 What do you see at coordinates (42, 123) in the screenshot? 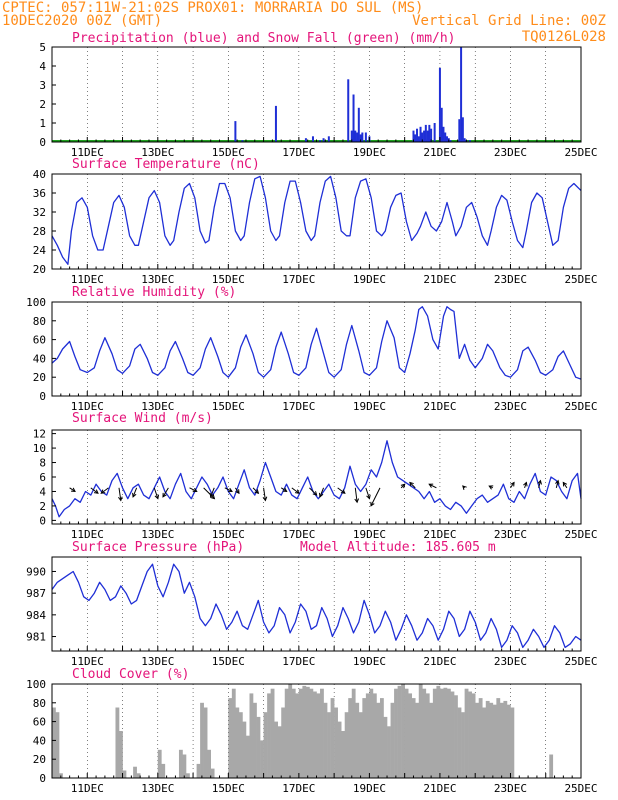
I see `y-tick-label: 1` at bounding box center [42, 123].